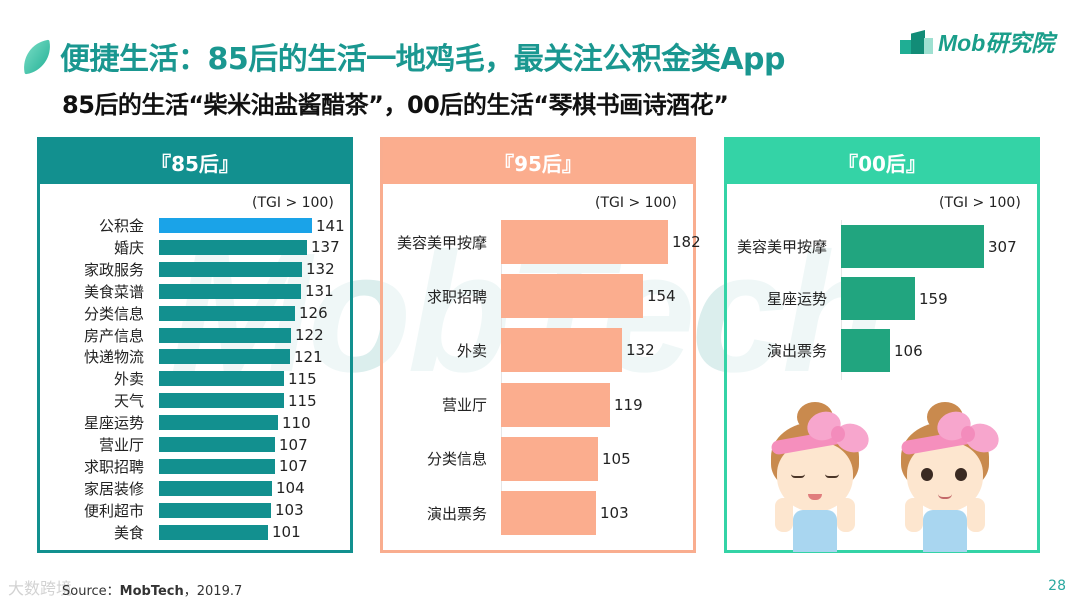  I want to click on bar-row: 婚庆 137, so click(190, 247).